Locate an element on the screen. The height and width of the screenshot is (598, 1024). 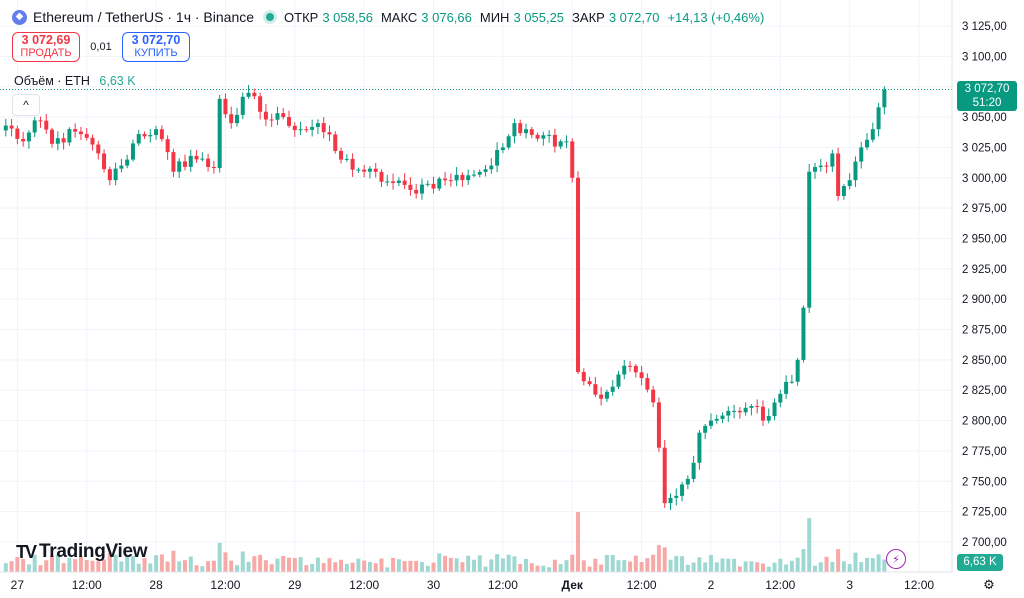
collapse-legend-button: ^ is located at coordinates (26, 105).